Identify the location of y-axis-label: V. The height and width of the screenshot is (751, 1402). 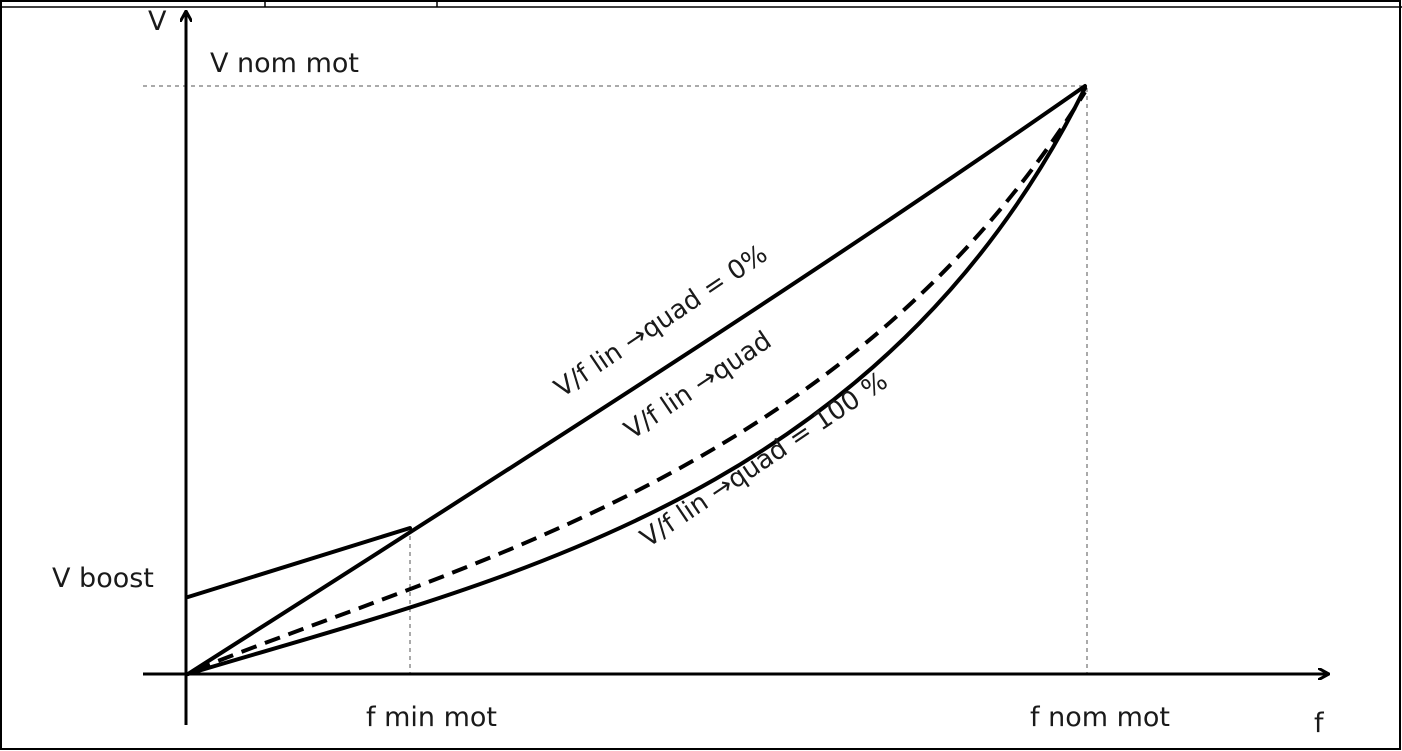
(157, 21).